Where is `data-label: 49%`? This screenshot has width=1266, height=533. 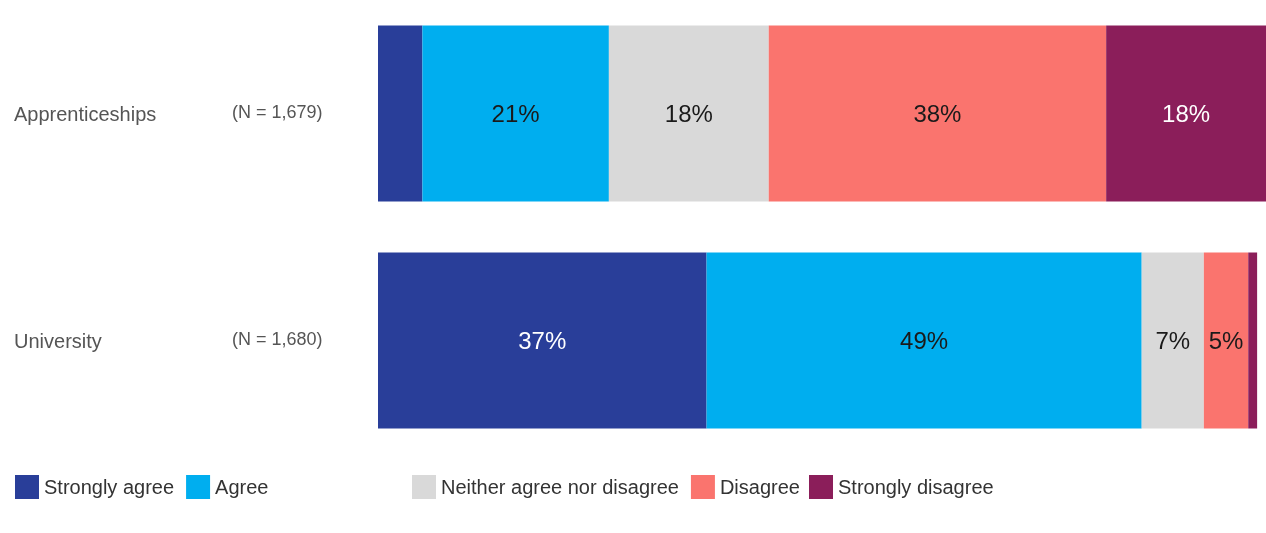 data-label: 49% is located at coordinates (924, 340).